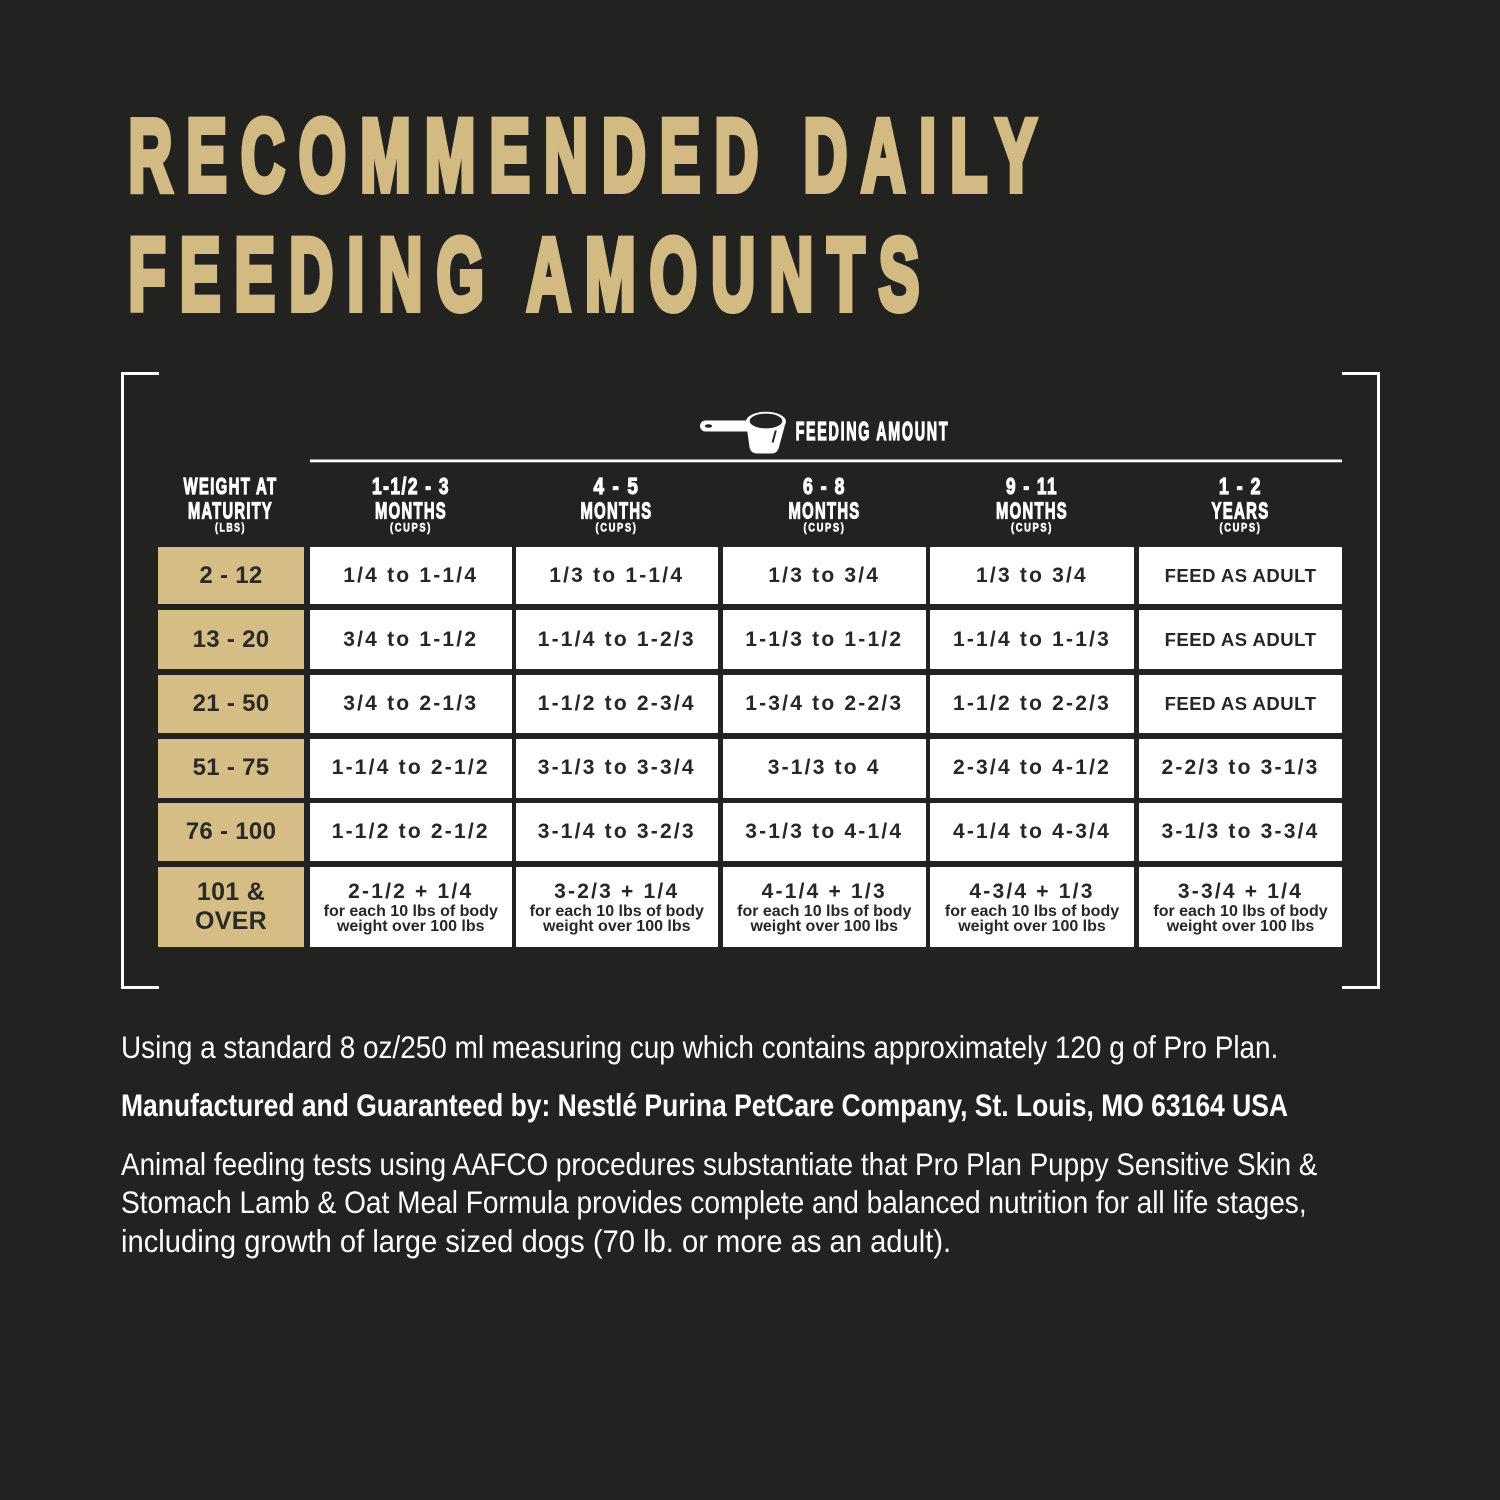  What do you see at coordinates (824, 486) in the screenshot?
I see `svg-text: 6 - 8` at bounding box center [824, 486].